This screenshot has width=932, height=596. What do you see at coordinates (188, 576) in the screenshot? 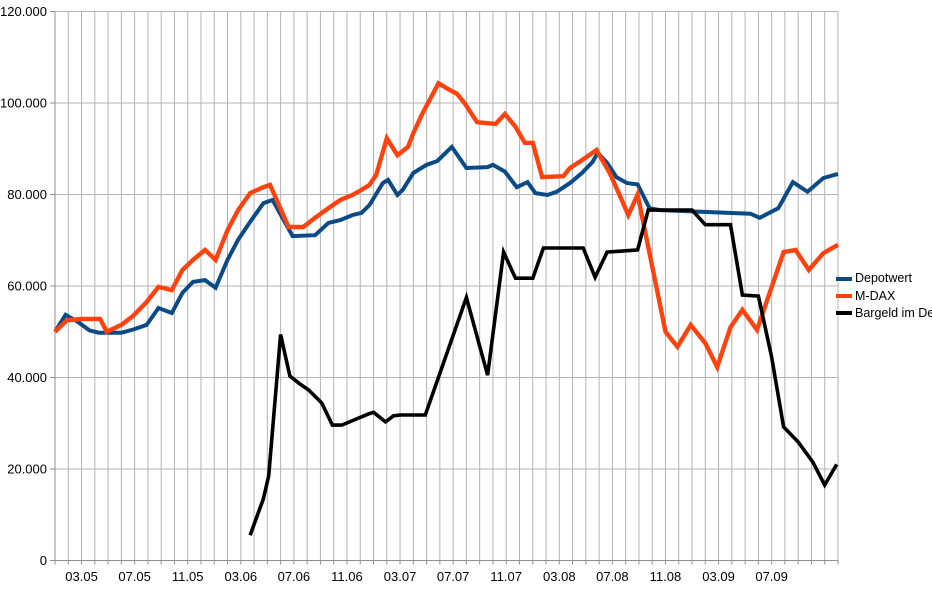
I see `x-axis-label: 11.05` at bounding box center [188, 576].